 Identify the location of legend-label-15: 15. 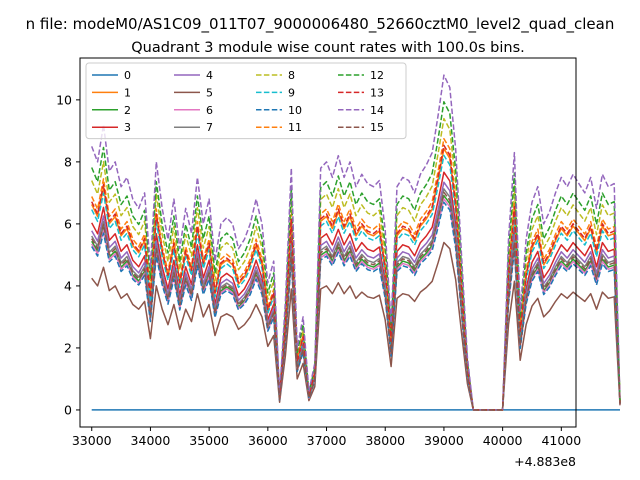
(377, 127).